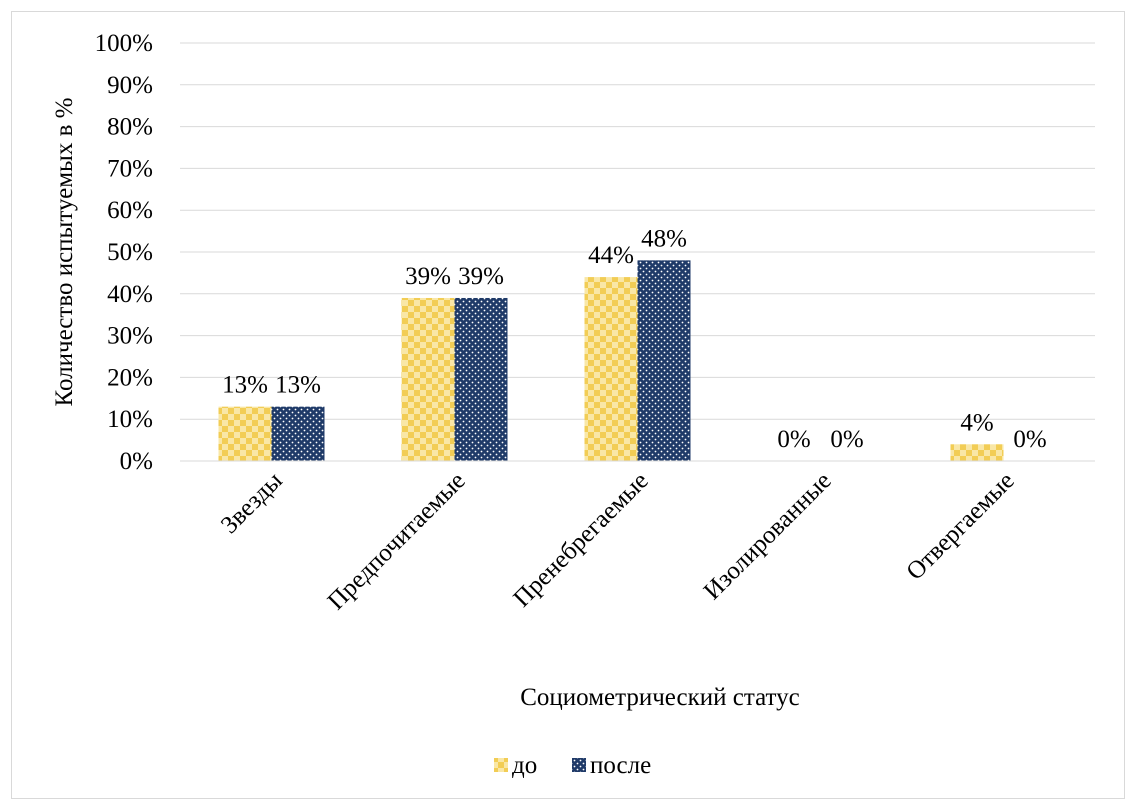  I want to click on y-tick-label: 40%, so click(130, 294).